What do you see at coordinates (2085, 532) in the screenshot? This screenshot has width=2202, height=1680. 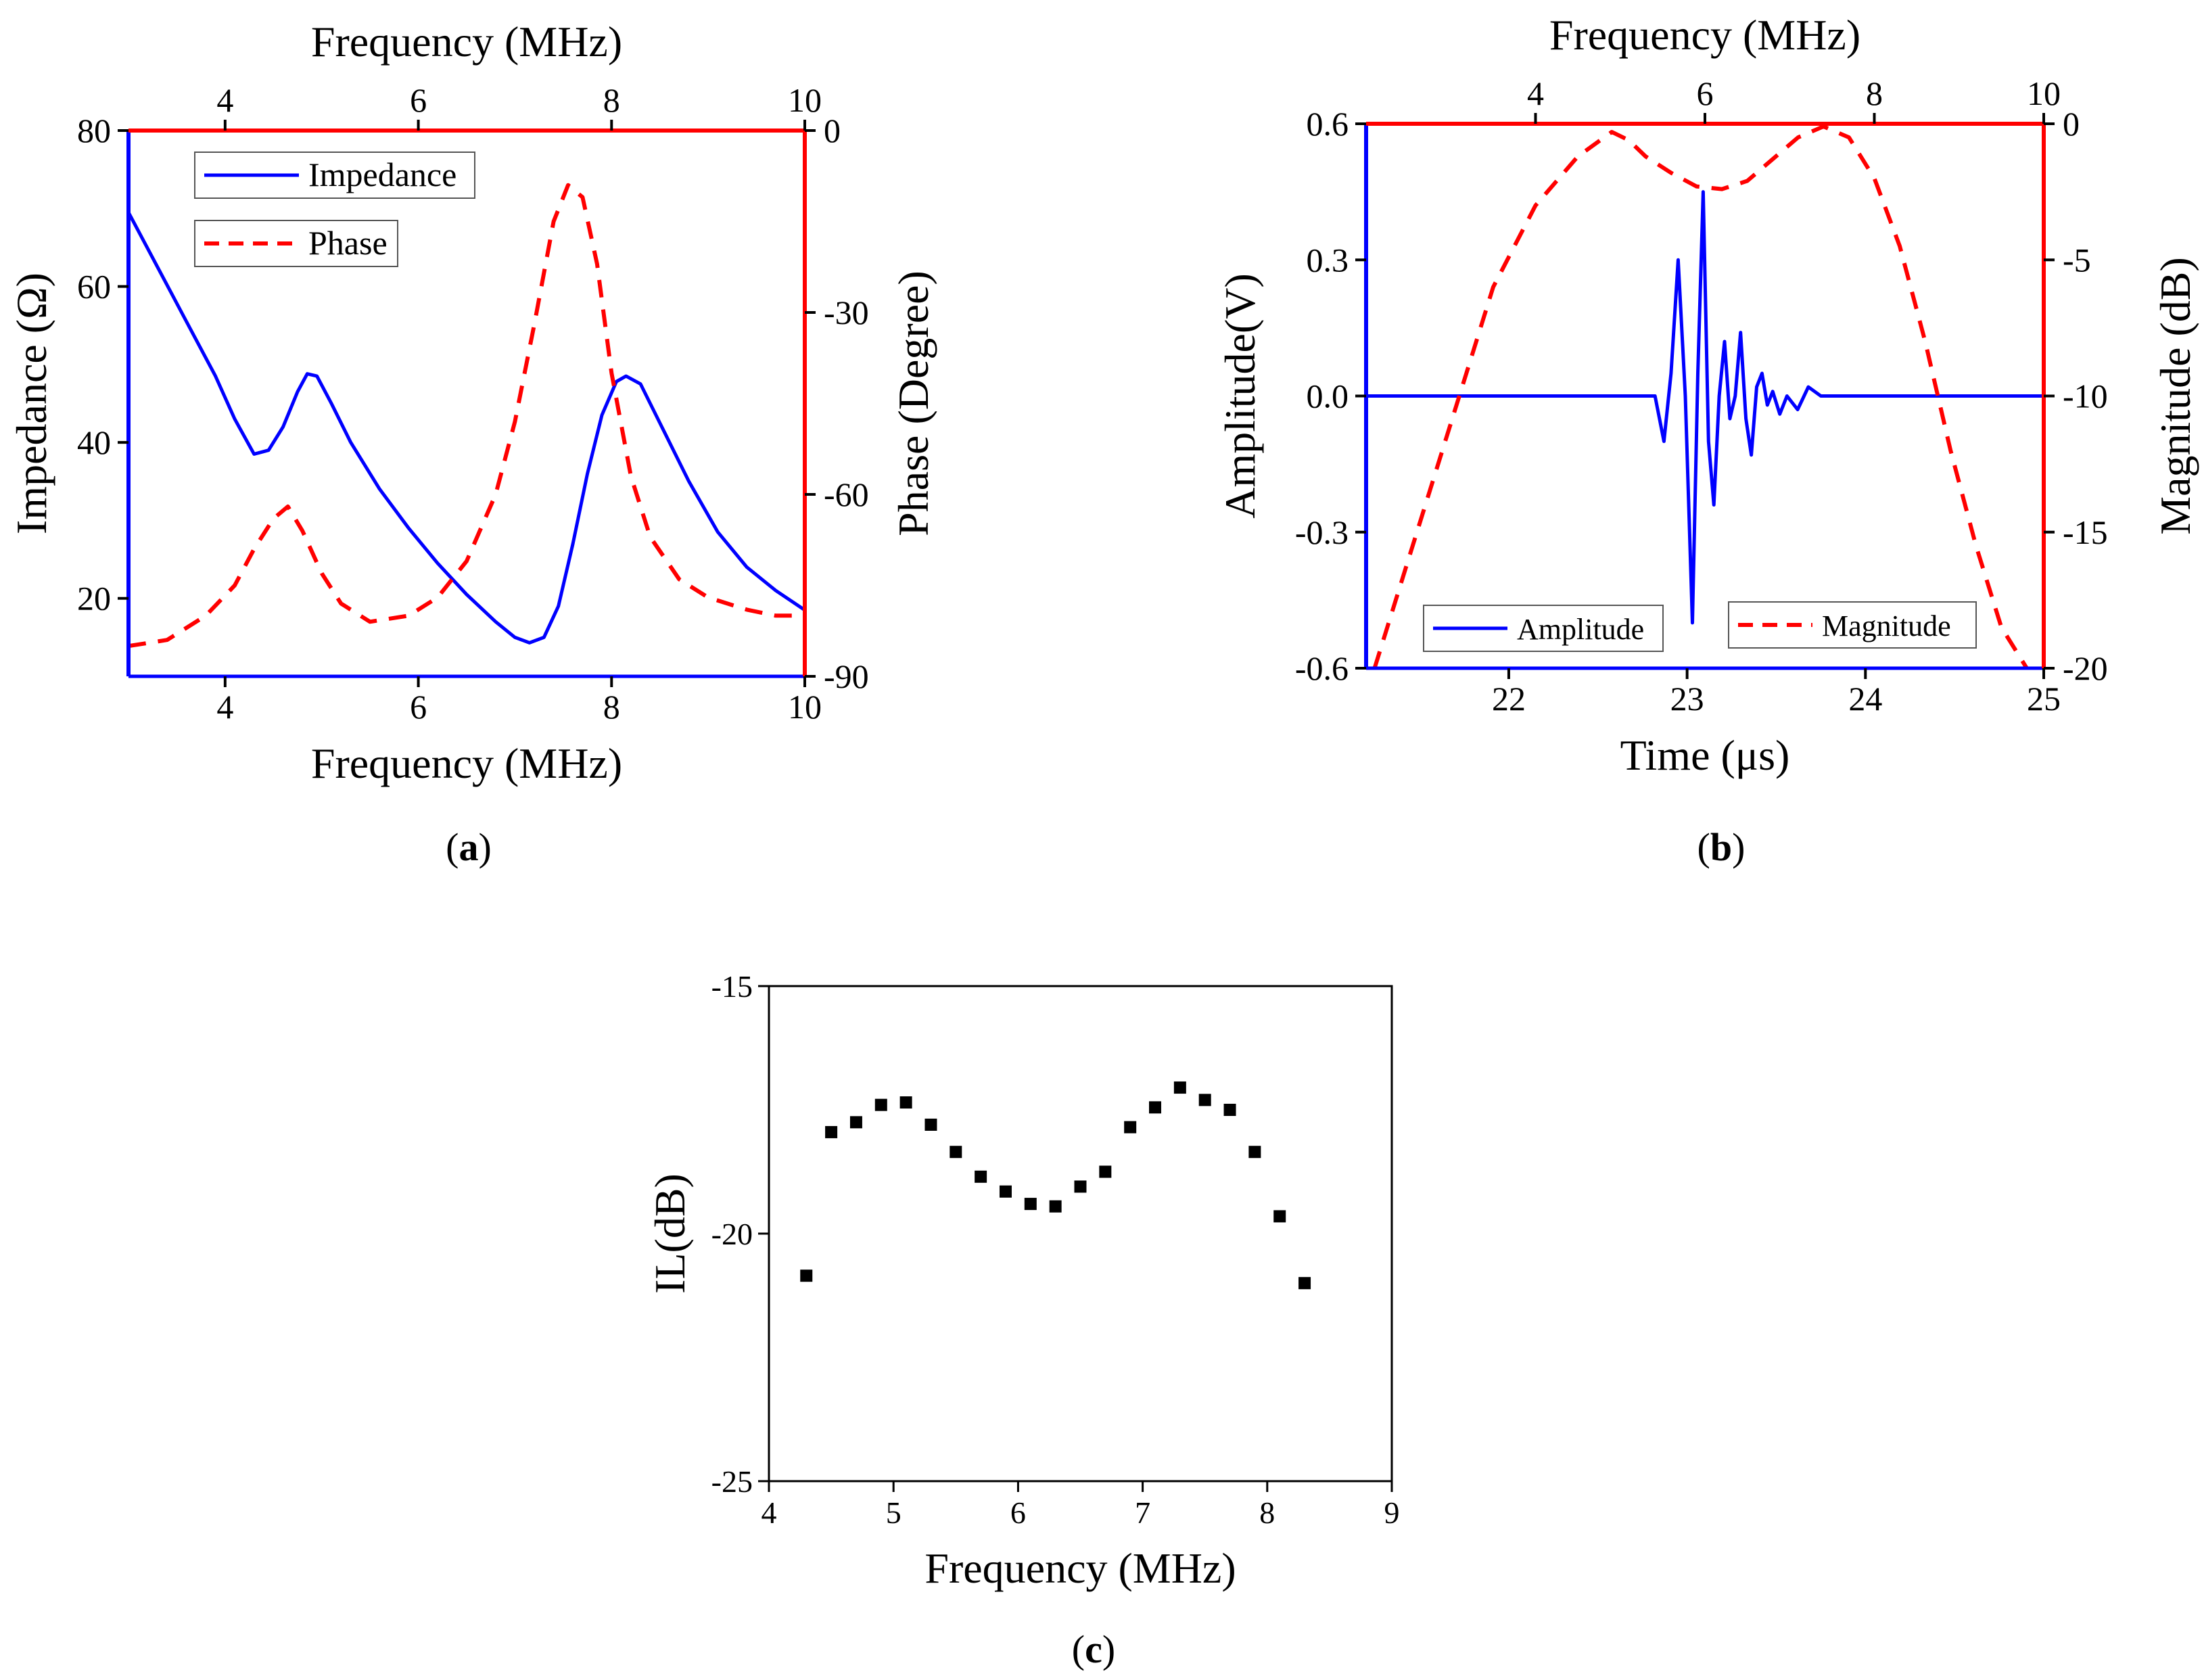 I see `y2-tick-label: -15` at bounding box center [2085, 532].